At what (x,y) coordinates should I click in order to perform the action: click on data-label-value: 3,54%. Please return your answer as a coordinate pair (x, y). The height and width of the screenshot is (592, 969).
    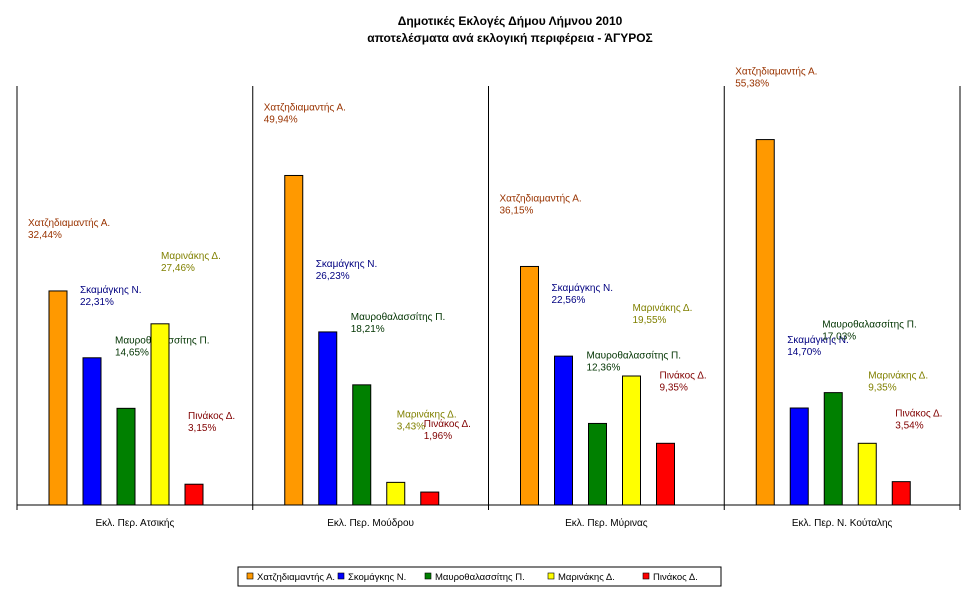
    Looking at the image, I should click on (909, 426).